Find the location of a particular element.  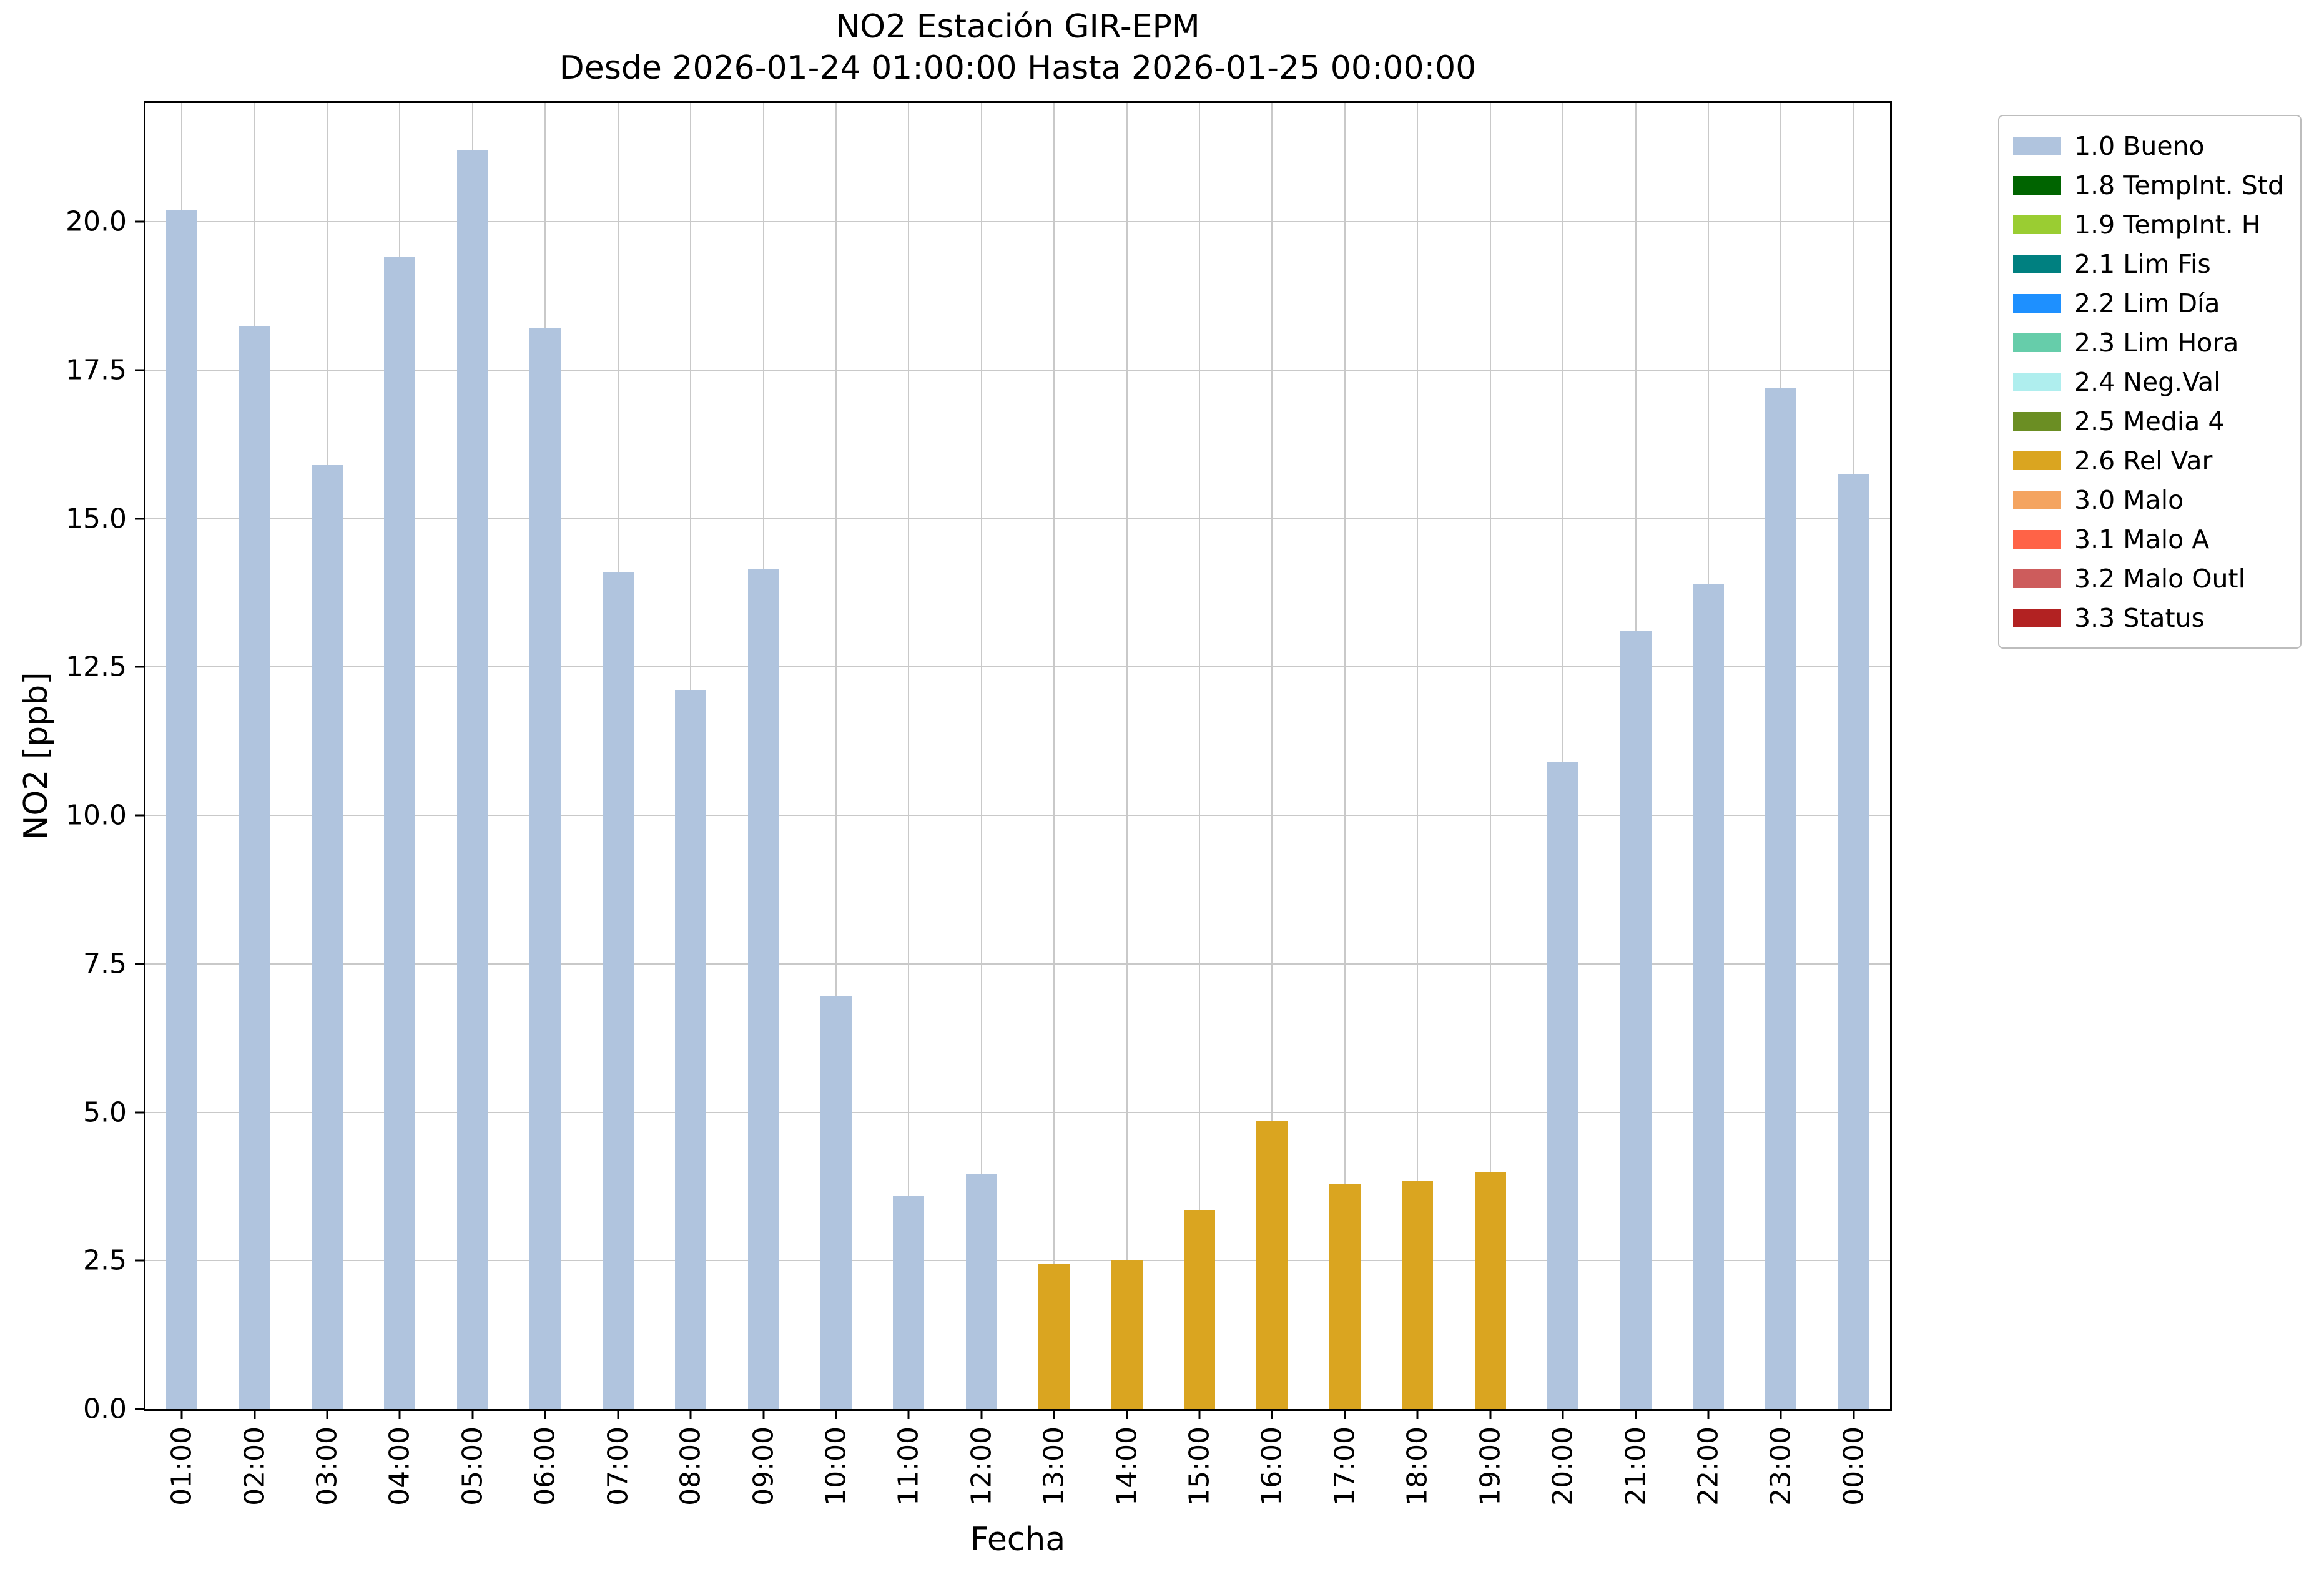

bar-10:00 is located at coordinates (836, 1202).